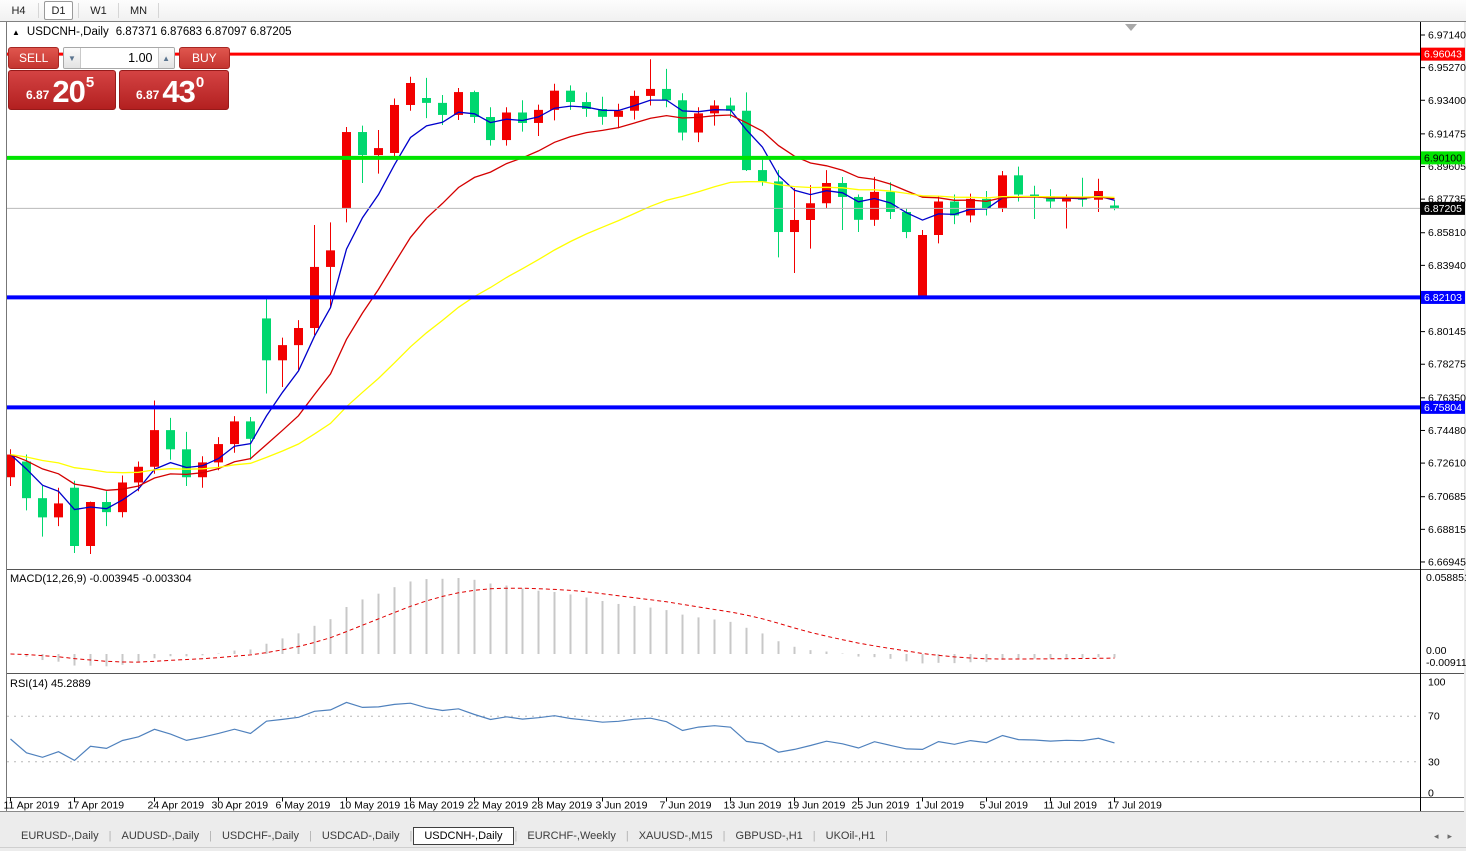 The height and width of the screenshot is (851, 1466). What do you see at coordinates (119, 58) in the screenshot?
I see `volume-input` at bounding box center [119, 58].